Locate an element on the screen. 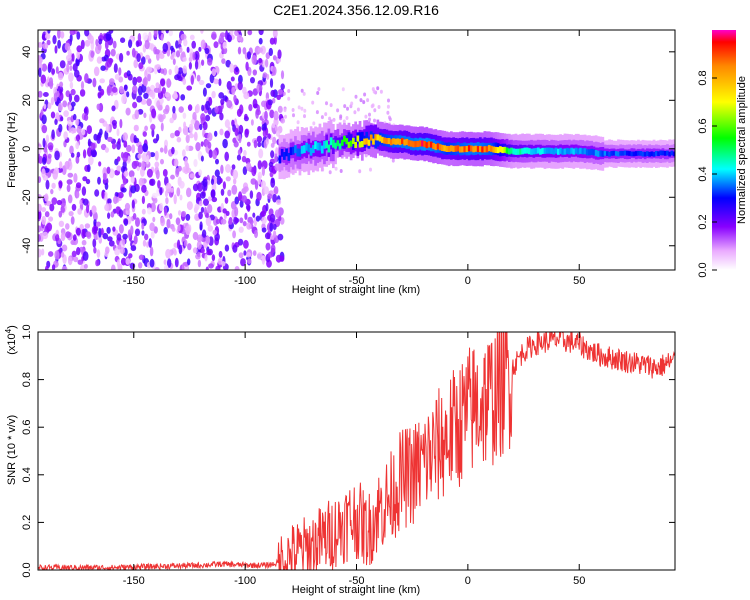  snr-multiplier-exp: 4 is located at coordinates (8, 330).